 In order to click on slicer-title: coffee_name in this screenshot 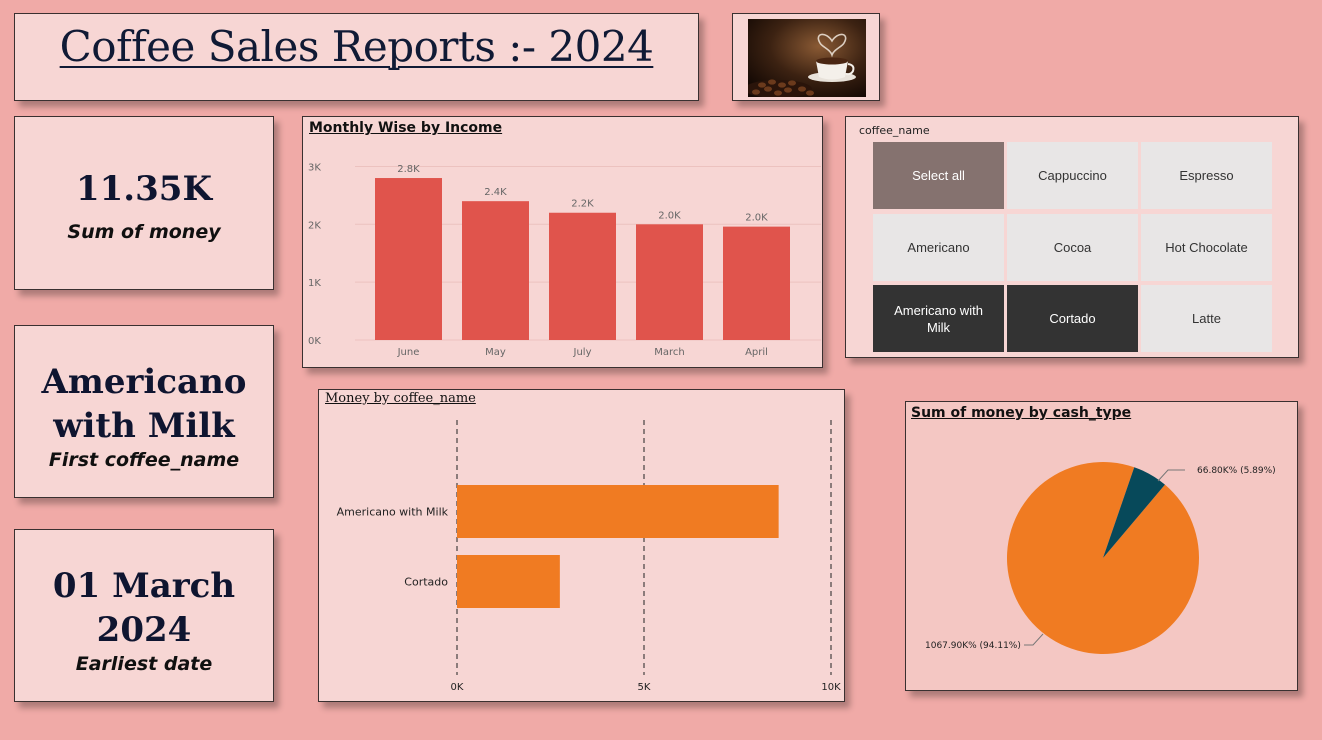, I will do `click(894, 130)`.